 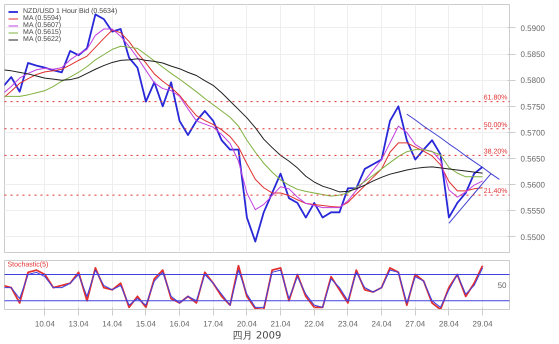 What do you see at coordinates (449, 324) in the screenshot?
I see `x-tick-label: 28.04` at bounding box center [449, 324].